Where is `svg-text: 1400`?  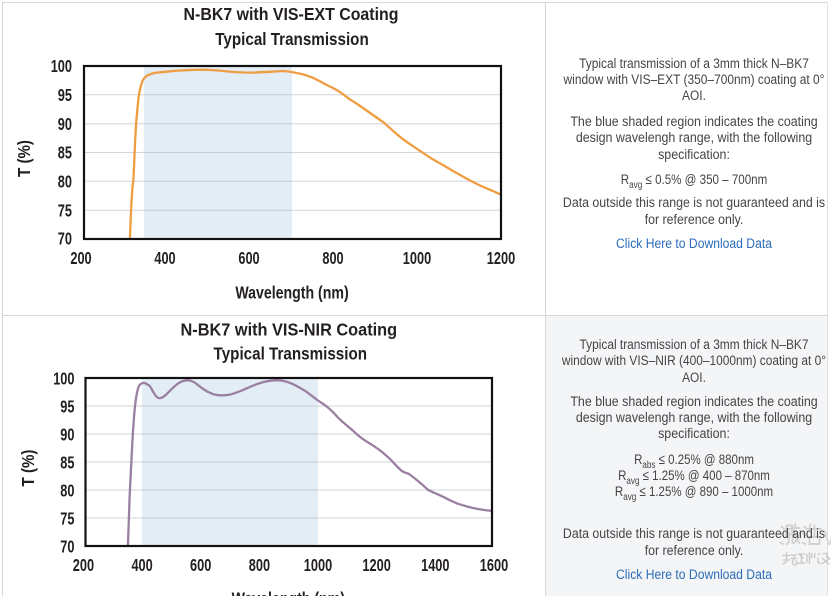
svg-text: 1400 is located at coordinates (435, 566).